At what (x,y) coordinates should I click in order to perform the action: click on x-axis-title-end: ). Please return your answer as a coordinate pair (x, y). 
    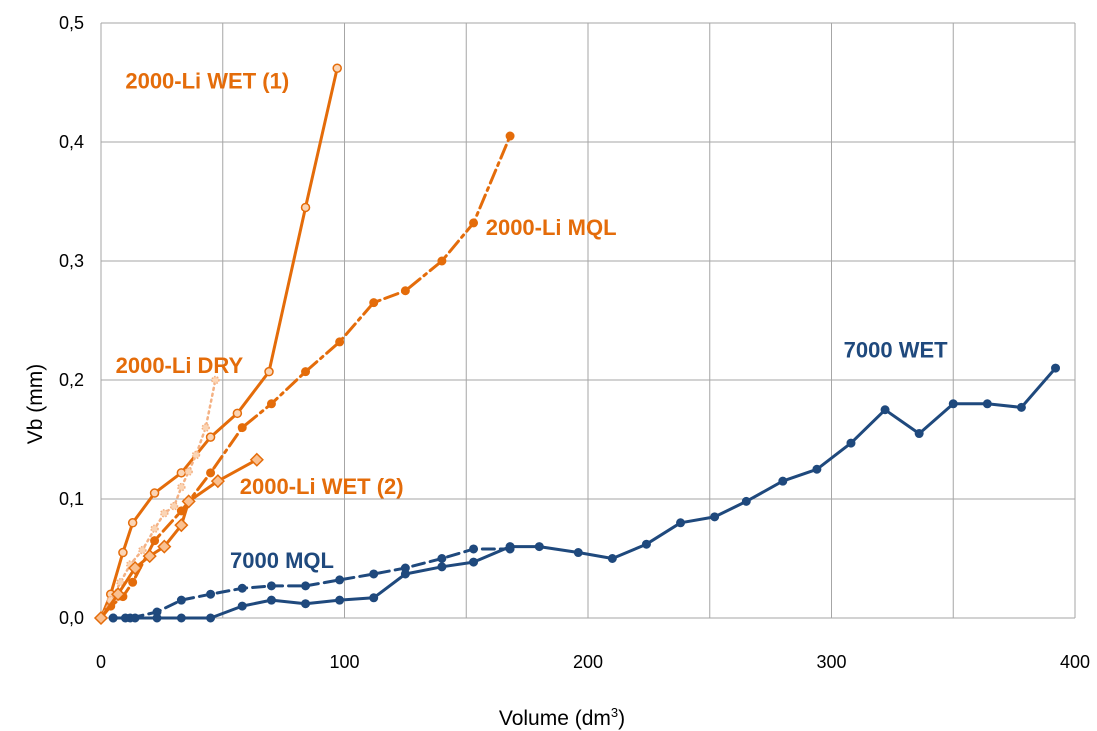
    Looking at the image, I should click on (621, 718).